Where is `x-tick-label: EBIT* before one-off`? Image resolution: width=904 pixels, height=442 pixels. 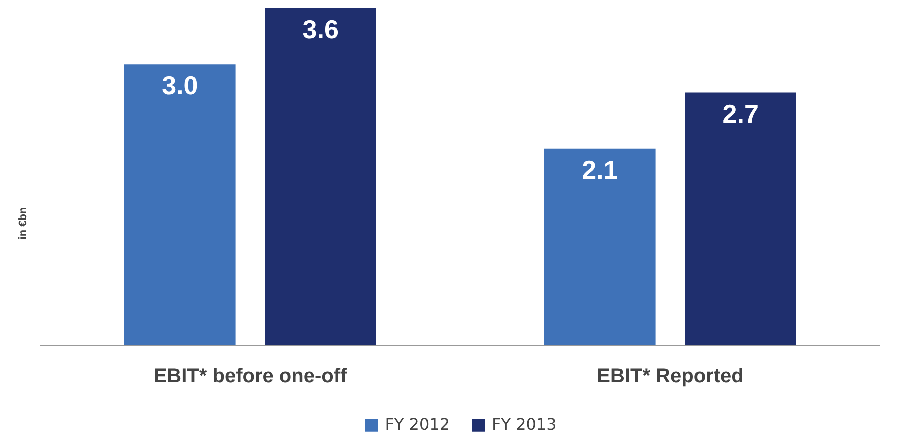
x-tick-label: EBIT* before one-off is located at coordinates (251, 377).